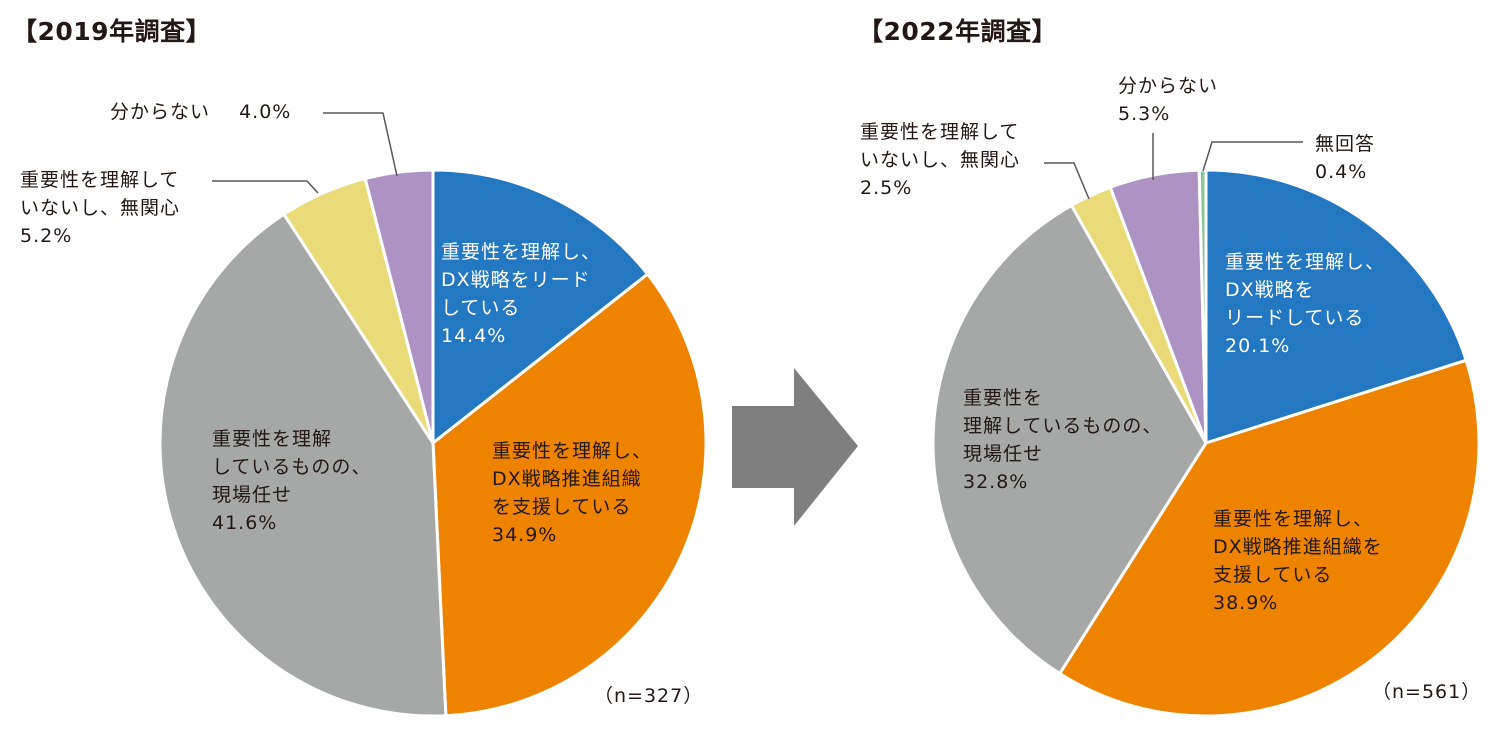  I want to click on chart-title-2019: 【2019年調査】, so click(112, 31).